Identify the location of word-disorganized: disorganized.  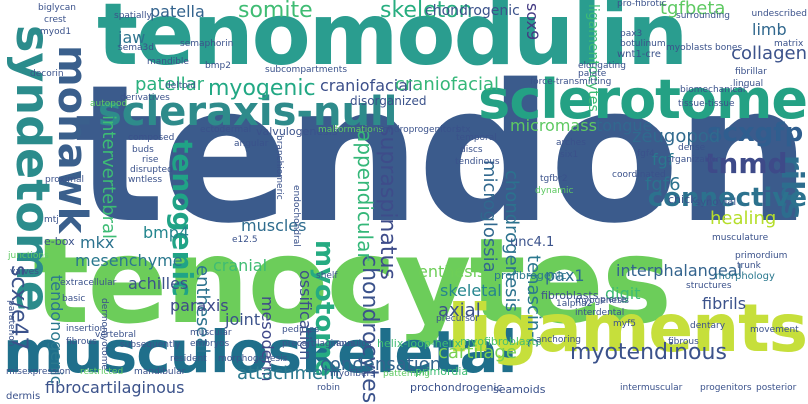
(388, 101).